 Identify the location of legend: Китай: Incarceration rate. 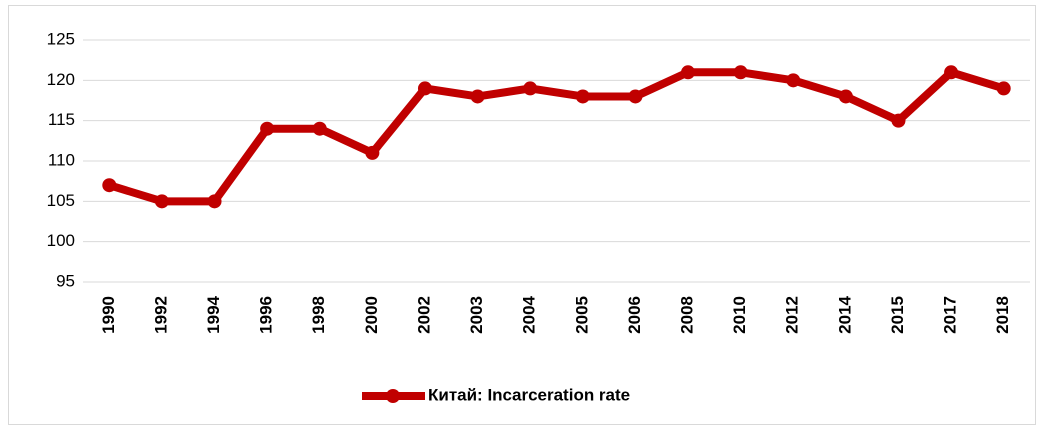
(496, 394).